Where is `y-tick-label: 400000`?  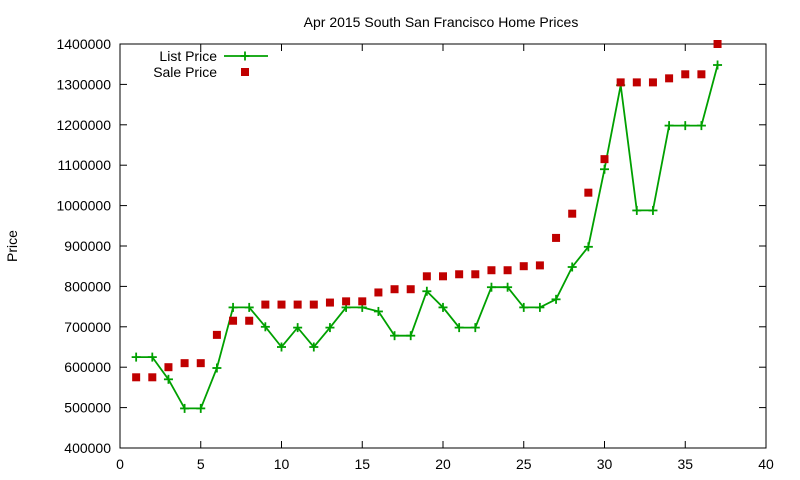
y-tick-label: 400000 is located at coordinates (87, 448).